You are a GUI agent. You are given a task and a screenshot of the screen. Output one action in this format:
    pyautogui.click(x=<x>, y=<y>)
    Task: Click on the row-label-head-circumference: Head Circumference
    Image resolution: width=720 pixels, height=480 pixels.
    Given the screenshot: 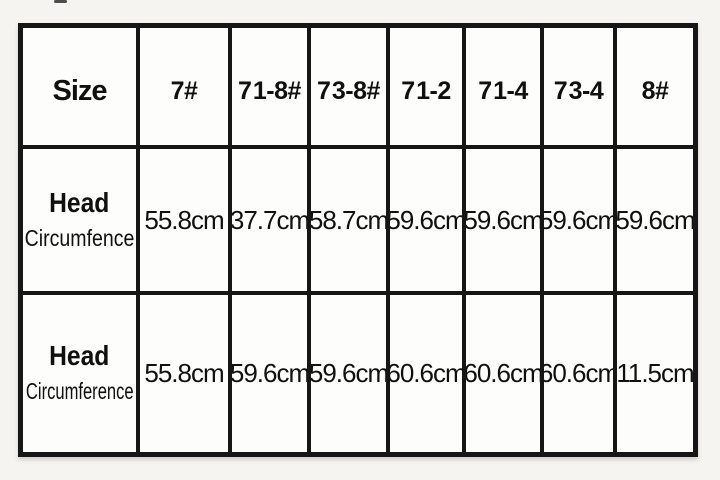 What is the action you would take?
    pyautogui.click(x=79, y=373)
    